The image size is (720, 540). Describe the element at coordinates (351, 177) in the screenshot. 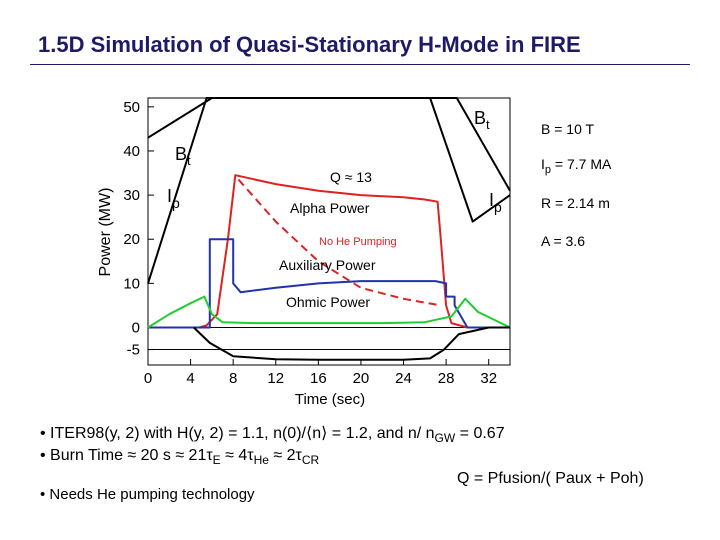

I see `q-label: Q ≈ 13` at that location.